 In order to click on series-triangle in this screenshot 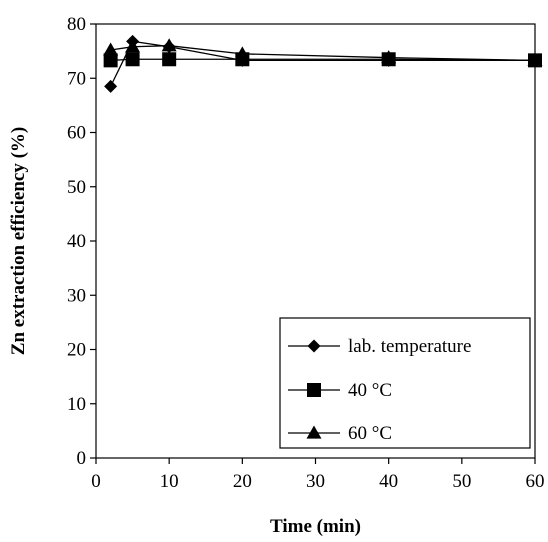, I will do `click(323, 52)`.